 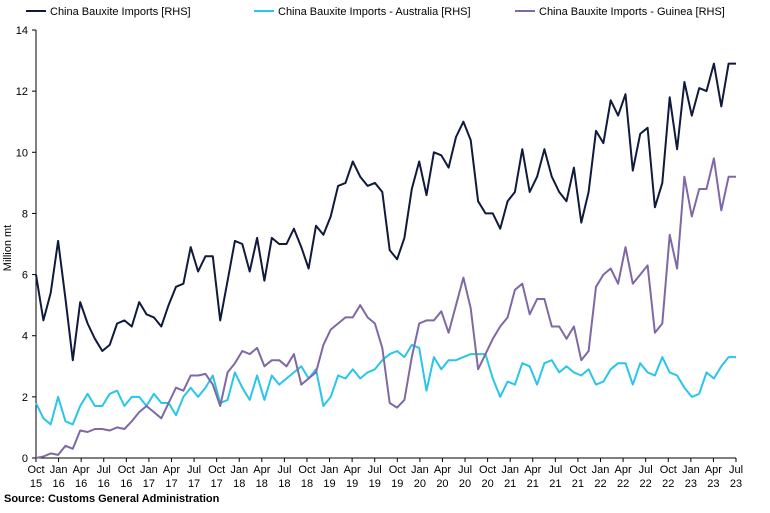 I want to click on y-tick-label: 6, so click(x=25, y=276).